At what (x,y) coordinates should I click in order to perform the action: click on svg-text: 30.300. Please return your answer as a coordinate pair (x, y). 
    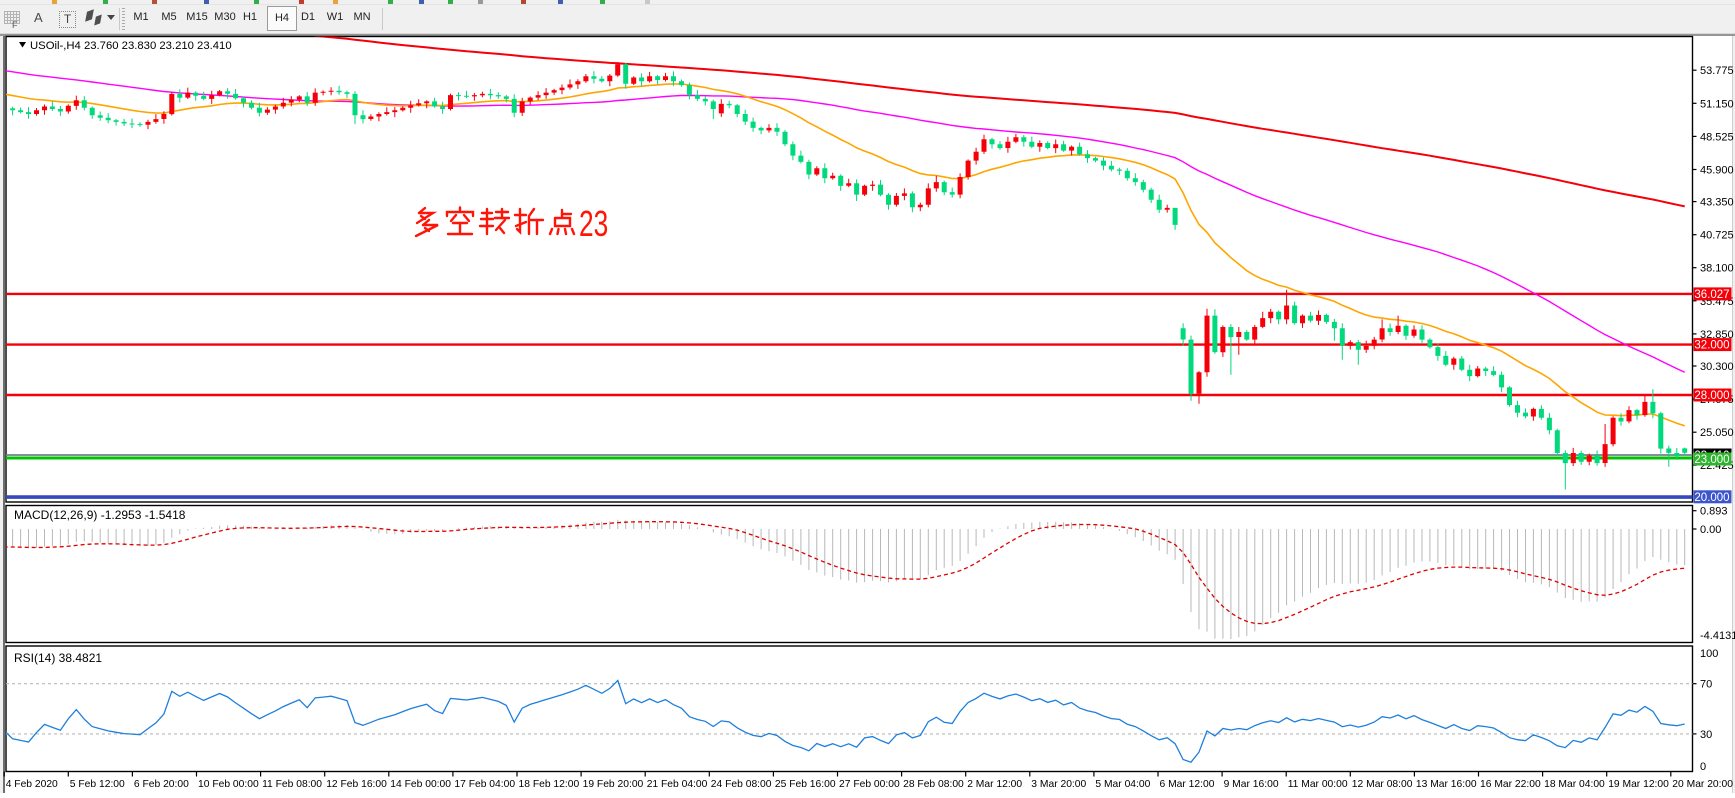
    Looking at the image, I should click on (1717, 367).